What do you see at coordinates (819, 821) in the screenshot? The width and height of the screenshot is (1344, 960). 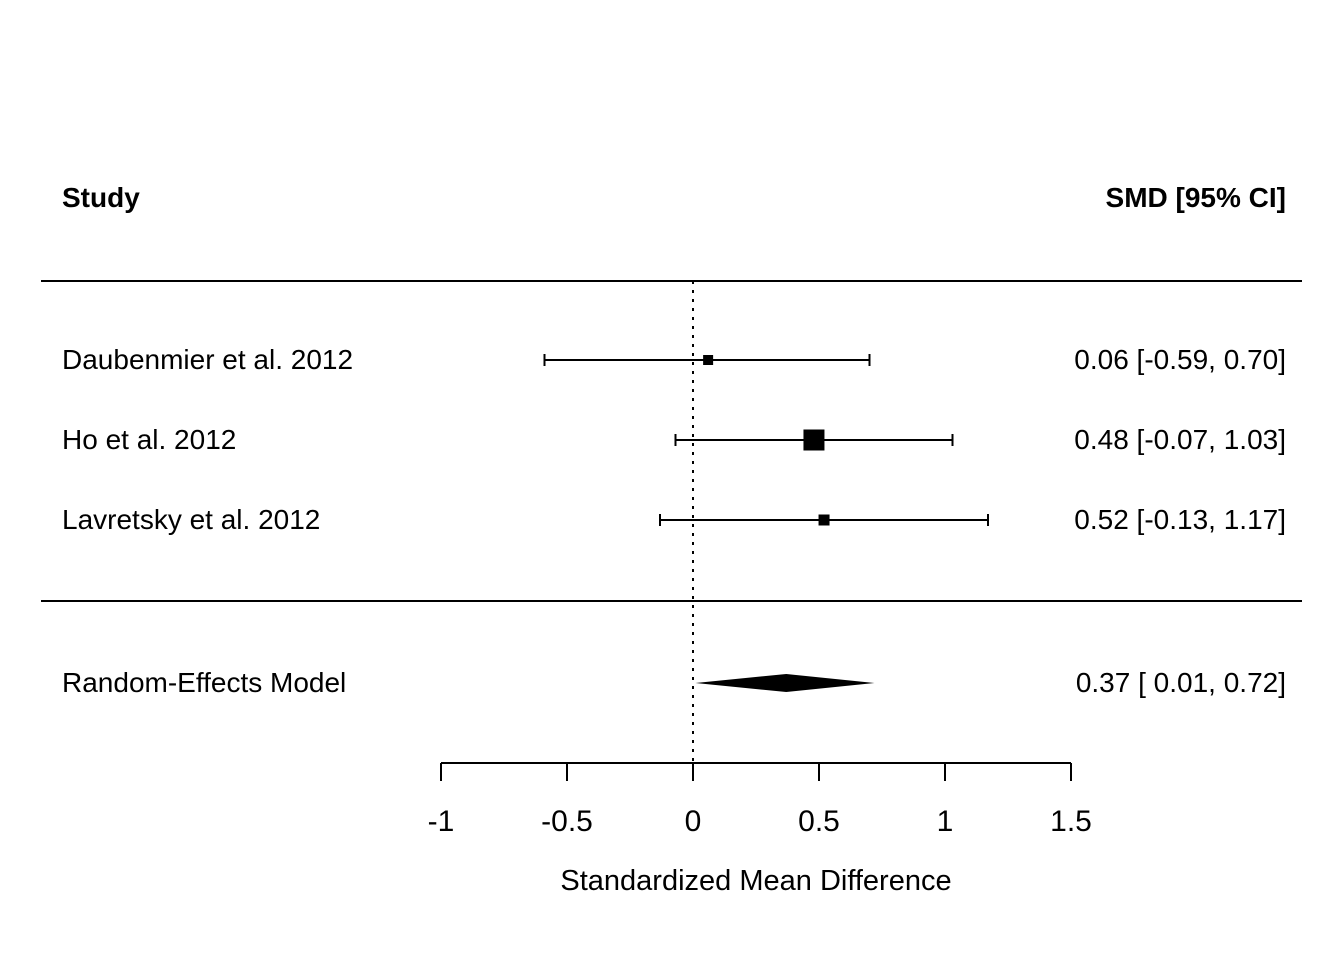 I see `x-axis-tick-label: 0.5` at bounding box center [819, 821].